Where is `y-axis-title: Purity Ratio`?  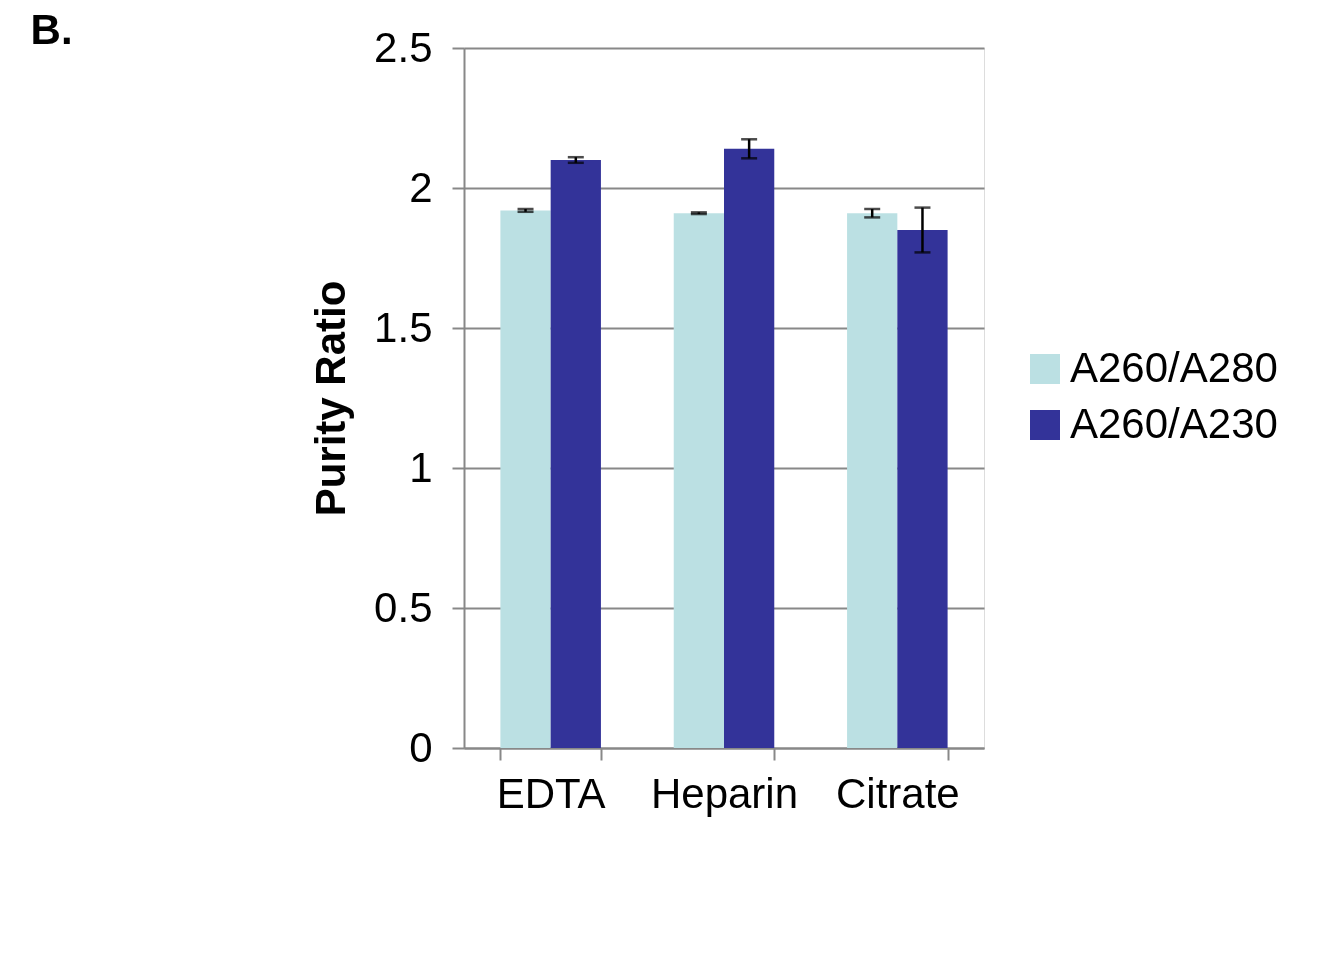 y-axis-title: Purity Ratio is located at coordinates (331, 398).